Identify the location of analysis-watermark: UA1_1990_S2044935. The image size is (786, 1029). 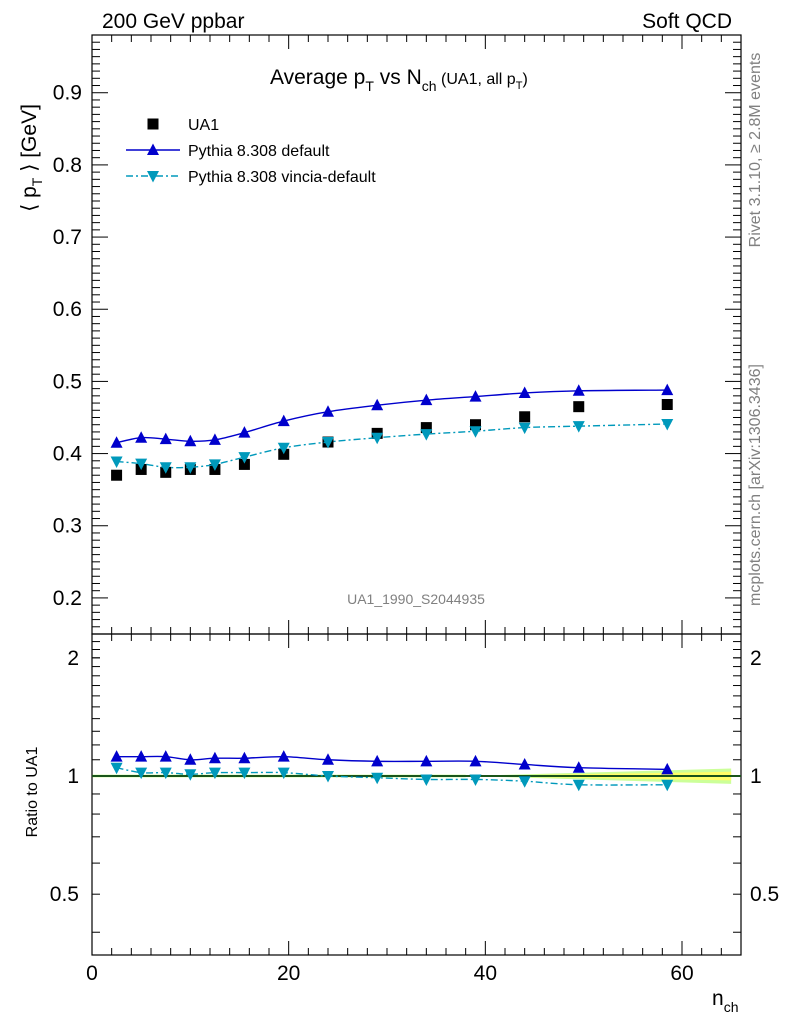
(416, 599).